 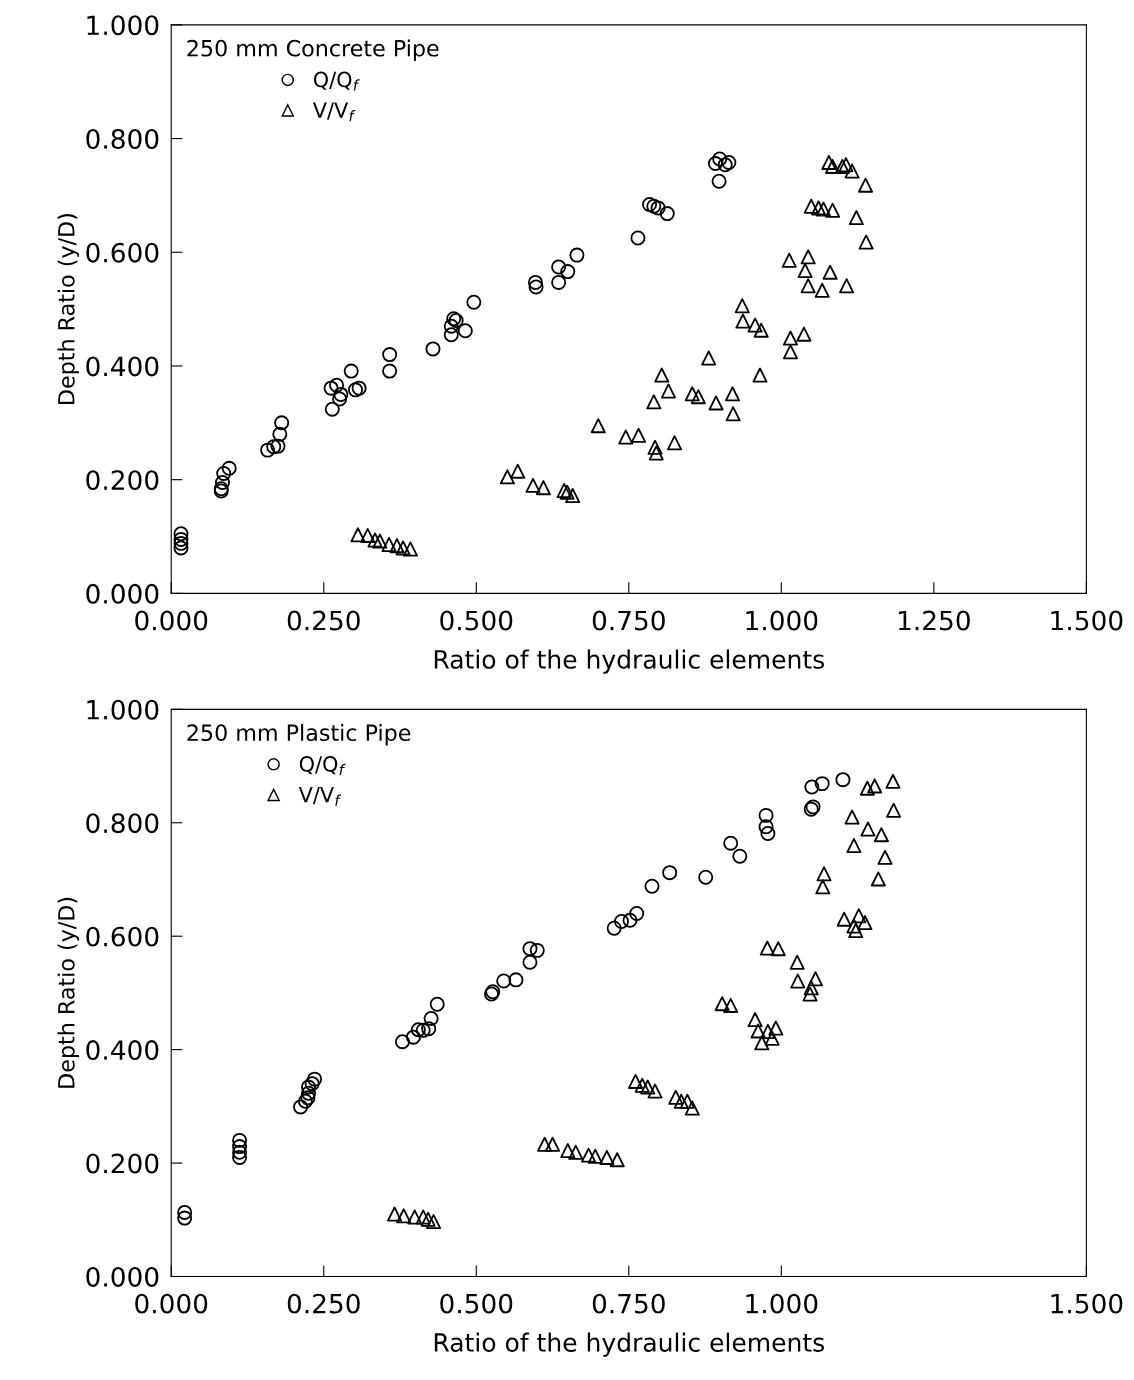 I want to click on legend-title: 250 mm Concrete Pipe, so click(x=313, y=50).